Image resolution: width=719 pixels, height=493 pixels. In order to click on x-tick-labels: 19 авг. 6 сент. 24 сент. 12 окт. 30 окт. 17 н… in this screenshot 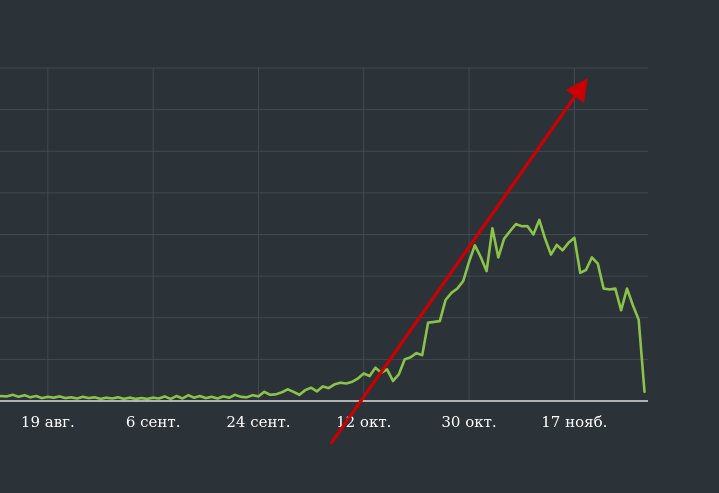, I will do `click(314, 422)`.